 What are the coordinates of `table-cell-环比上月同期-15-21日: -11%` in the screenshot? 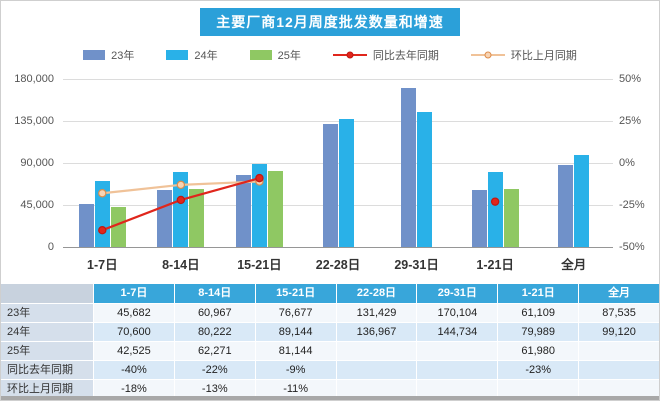 It's located at (295, 389).